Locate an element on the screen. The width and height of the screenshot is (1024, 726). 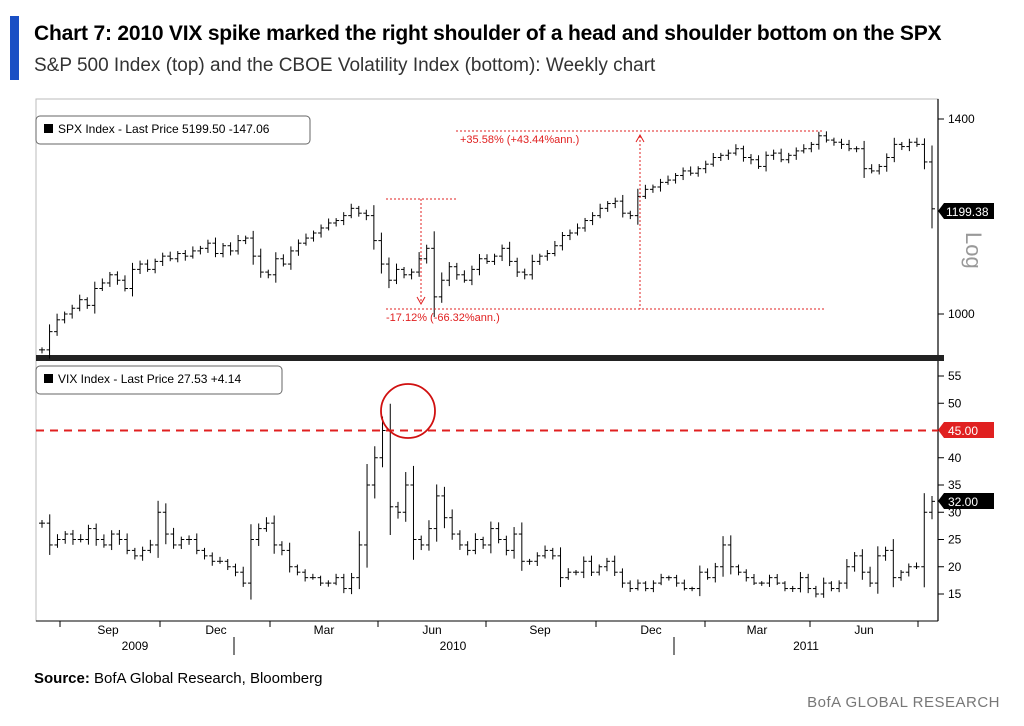
spx-tick-label: 1400 is located at coordinates (961, 119).